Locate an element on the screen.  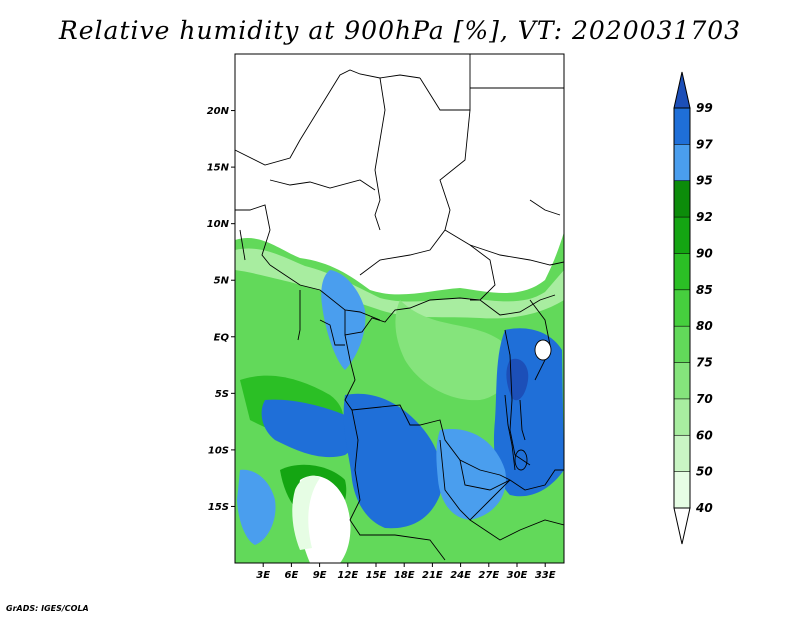
lat-tick-label: 20N is located at coordinates (218, 111).